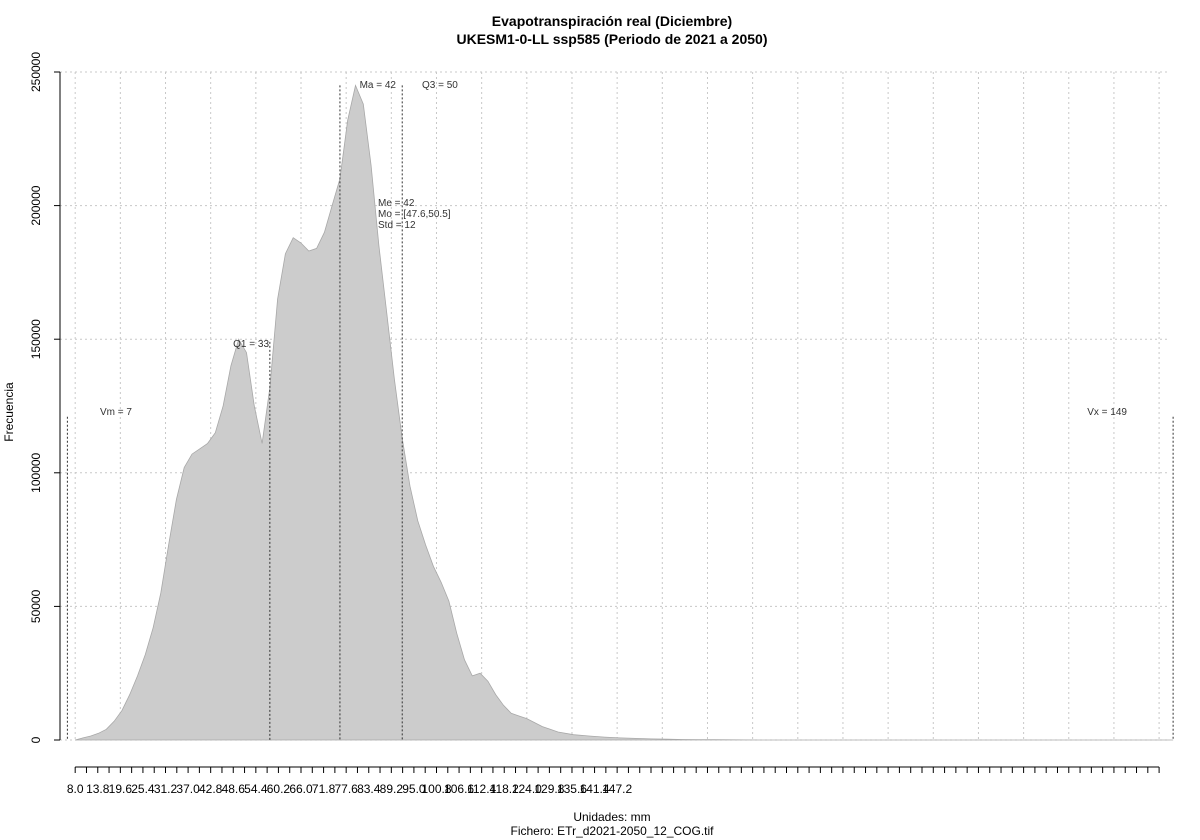 The height and width of the screenshot is (840, 1200). Describe the element at coordinates (251, 344) in the screenshot. I see `q1-label: Q1 = 33` at that location.